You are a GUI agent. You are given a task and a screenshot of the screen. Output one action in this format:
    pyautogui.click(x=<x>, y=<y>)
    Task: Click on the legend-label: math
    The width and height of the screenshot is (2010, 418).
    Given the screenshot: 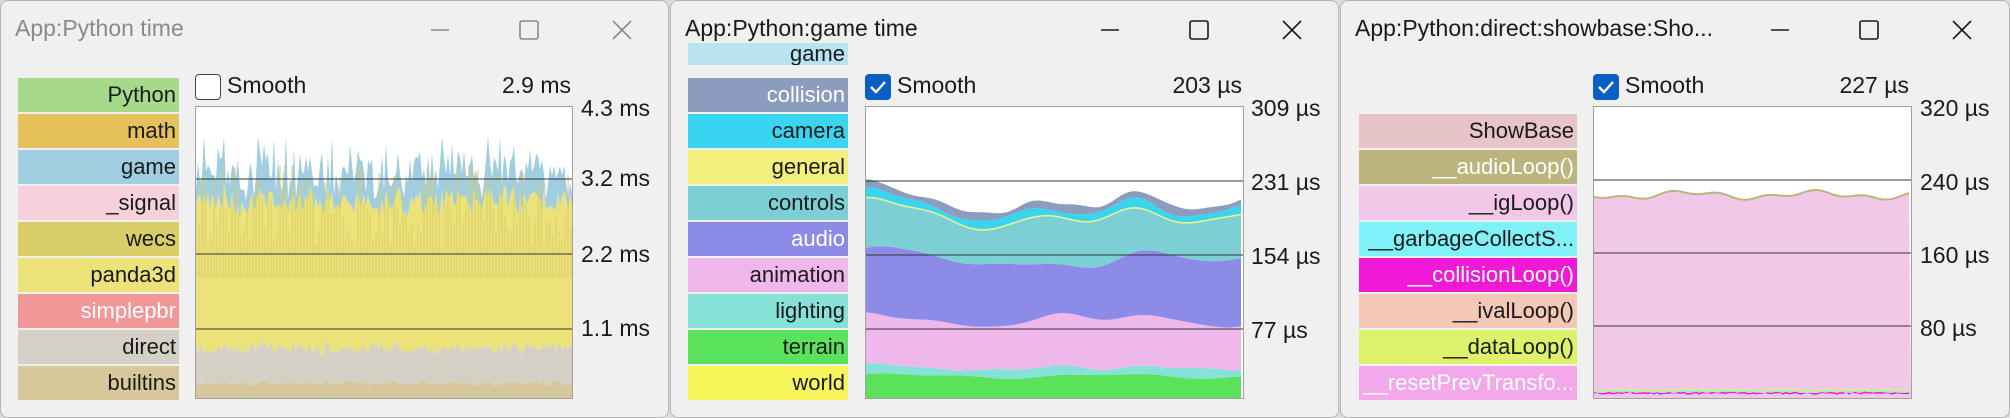 What is the action you would take?
    pyautogui.click(x=151, y=130)
    